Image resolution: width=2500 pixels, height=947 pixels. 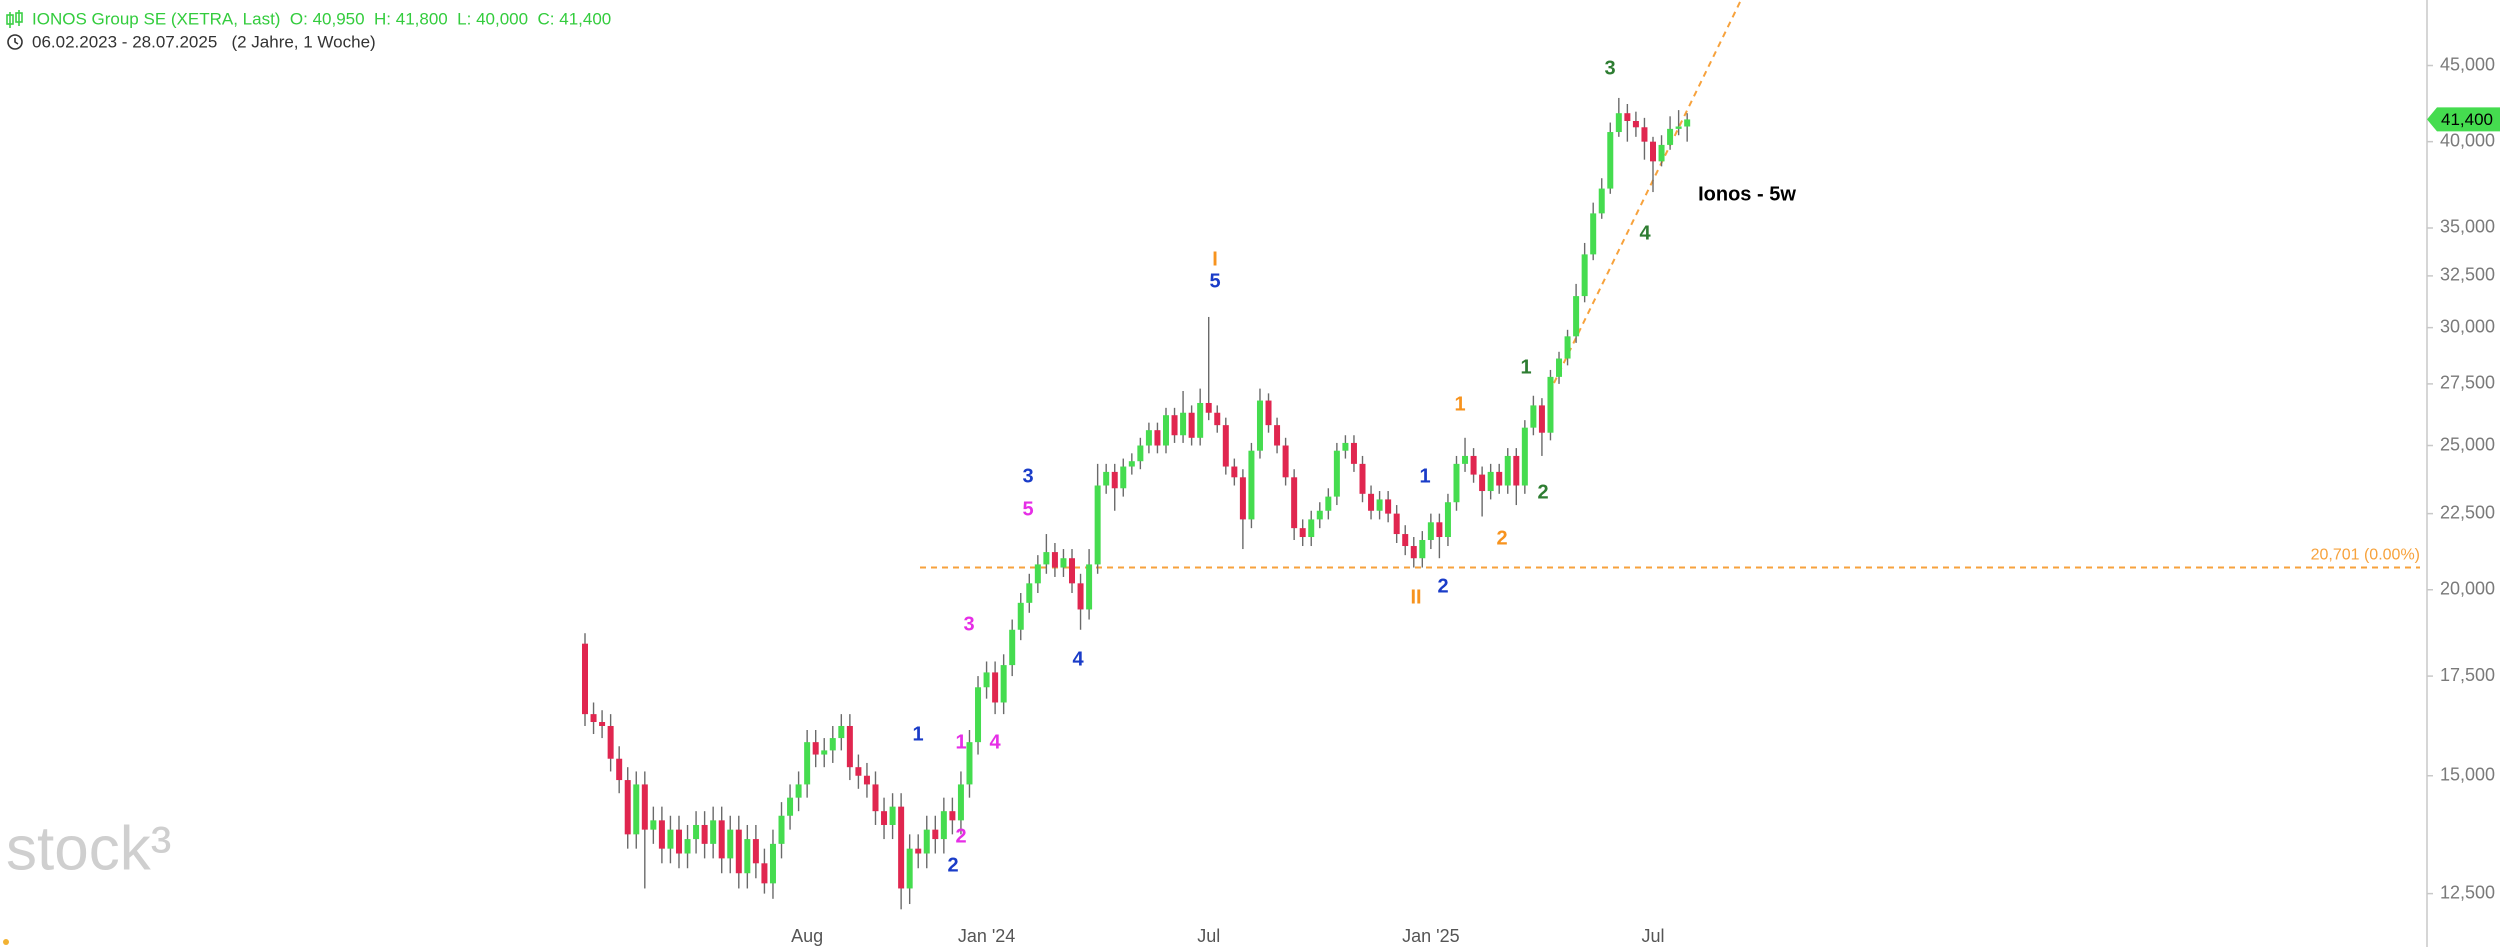 What do you see at coordinates (807, 936) in the screenshot?
I see `x-tick-label: Aug` at bounding box center [807, 936].